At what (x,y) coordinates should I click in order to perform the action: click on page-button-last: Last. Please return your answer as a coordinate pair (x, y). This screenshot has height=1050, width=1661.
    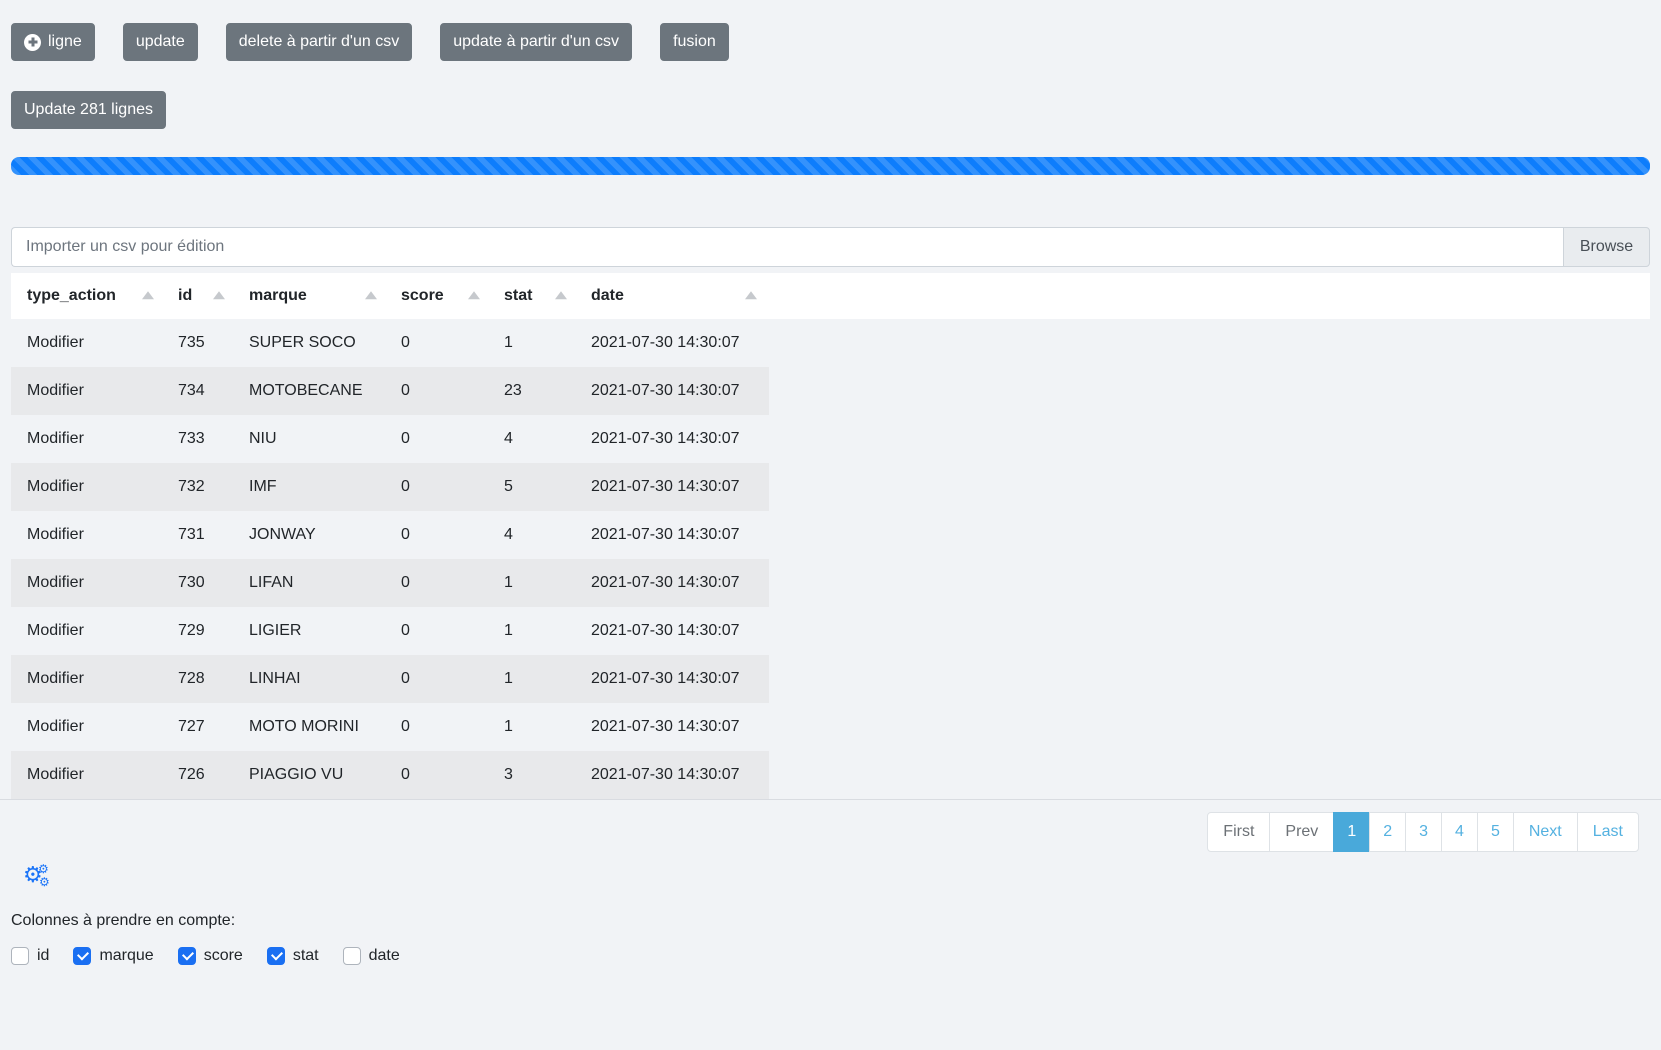
    Looking at the image, I should click on (1607, 832).